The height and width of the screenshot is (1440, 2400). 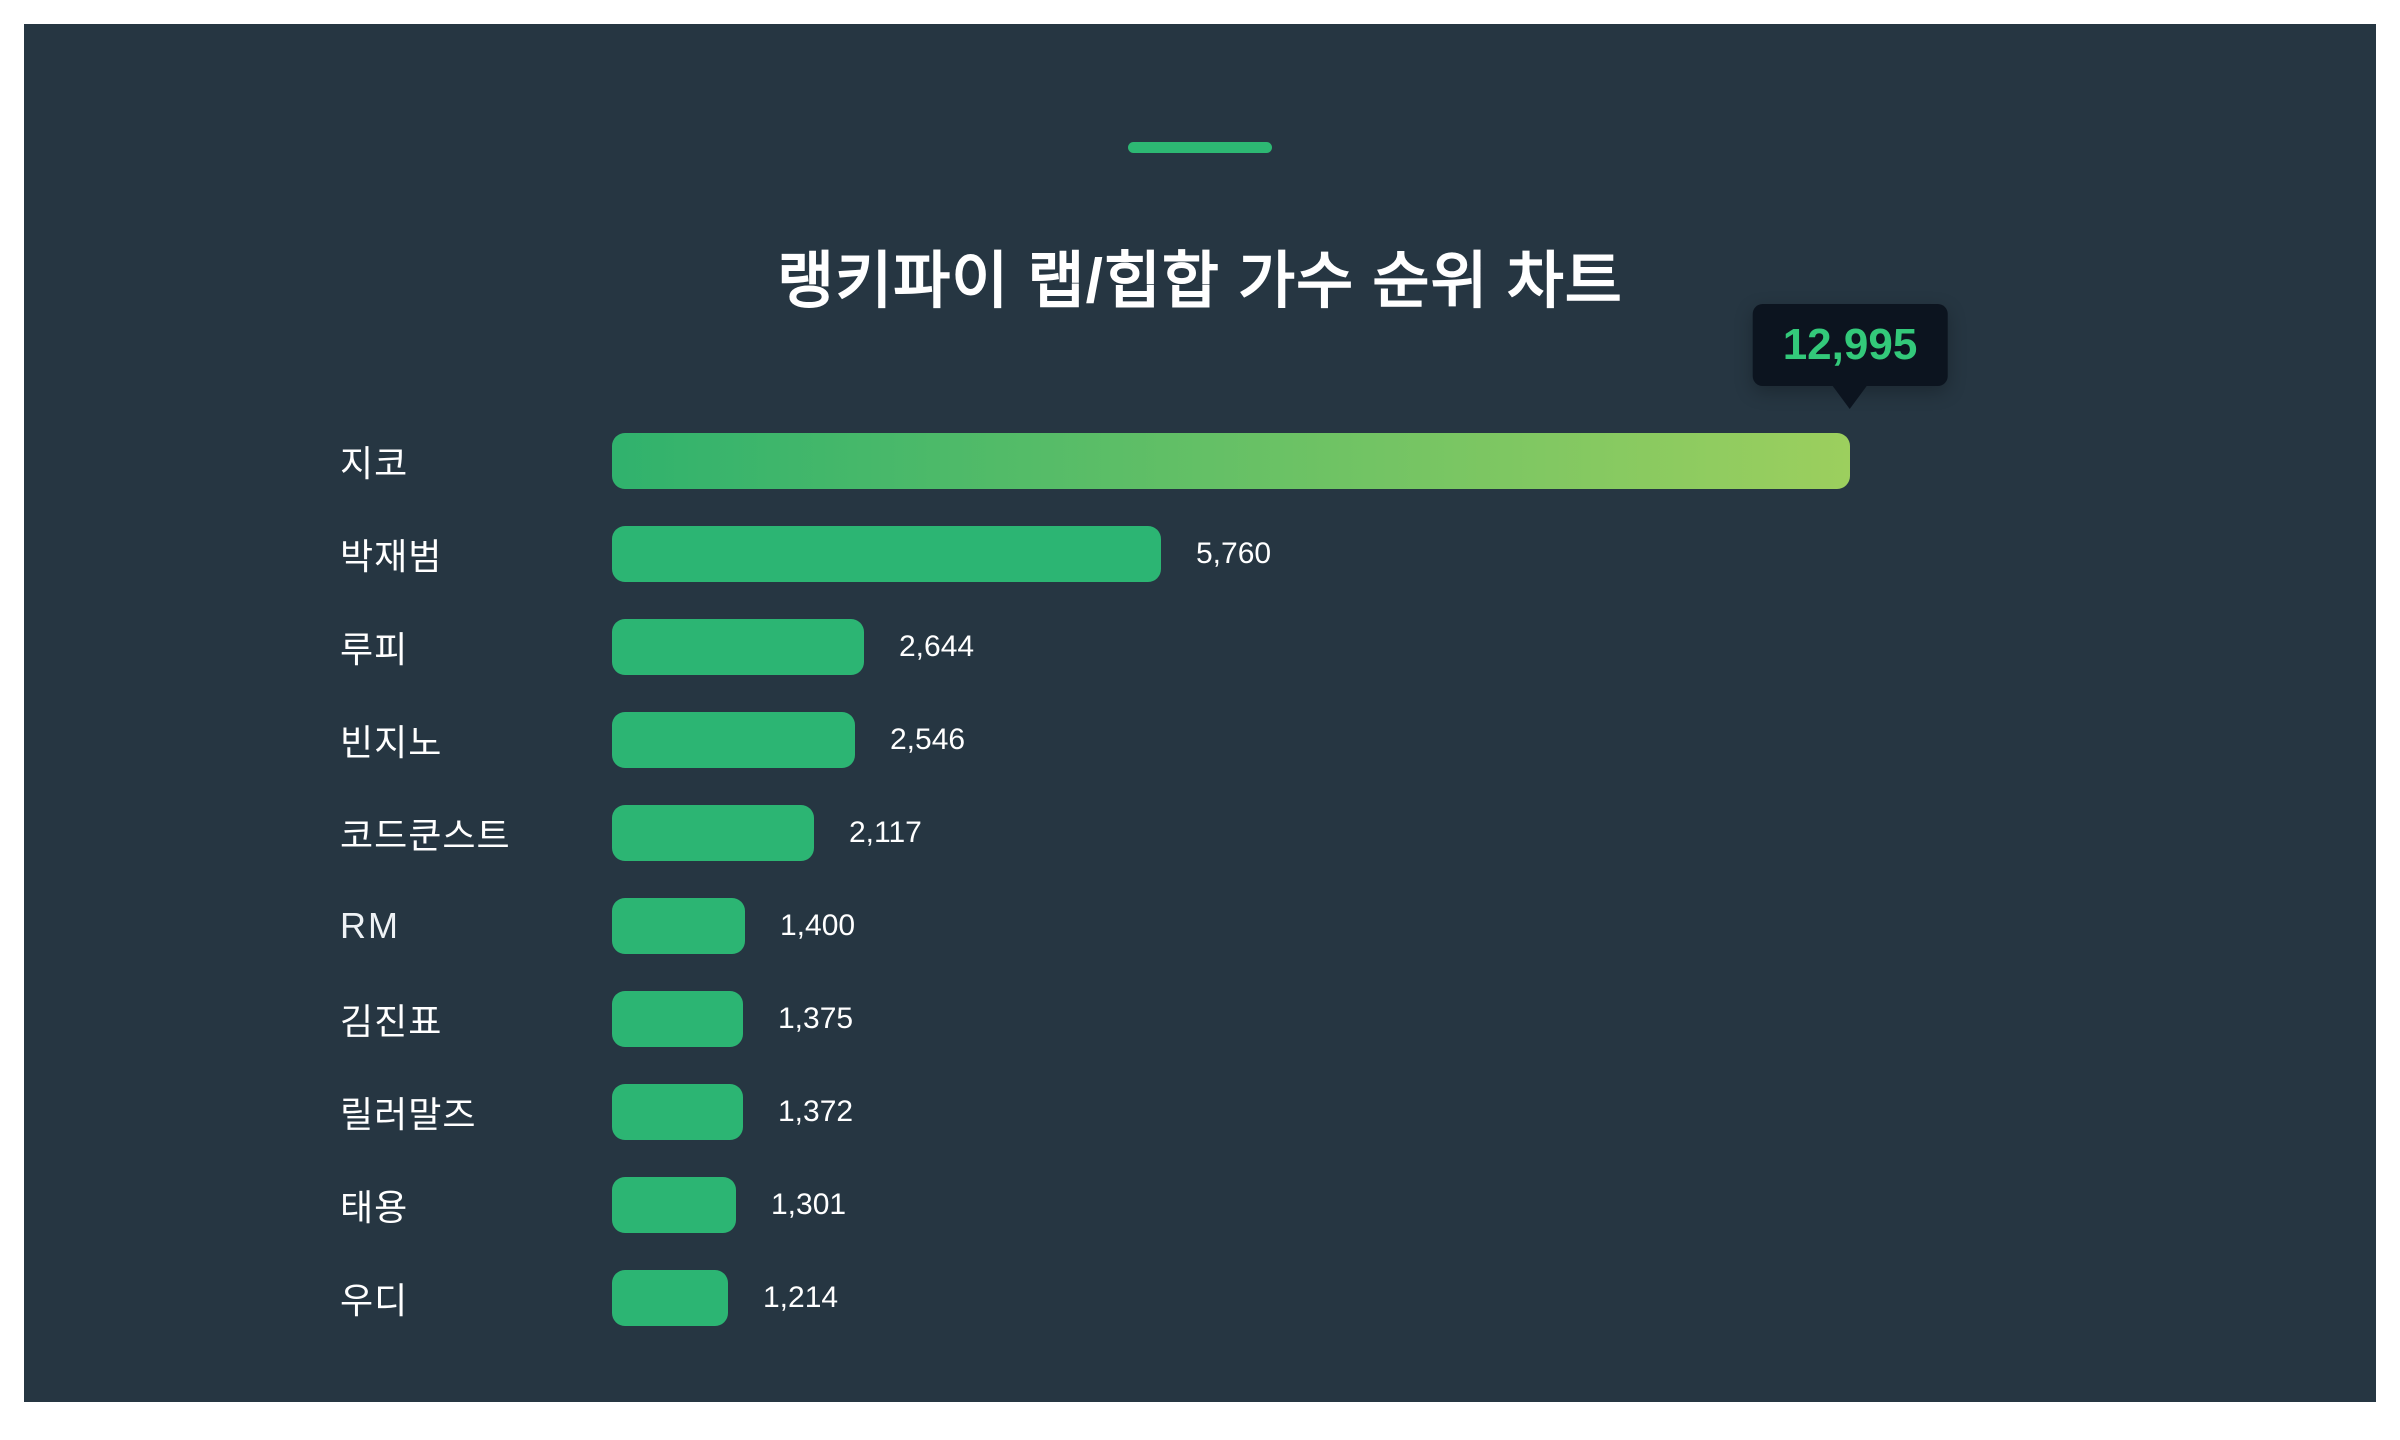 I want to click on bar-label: 박재범, so click(x=391, y=556).